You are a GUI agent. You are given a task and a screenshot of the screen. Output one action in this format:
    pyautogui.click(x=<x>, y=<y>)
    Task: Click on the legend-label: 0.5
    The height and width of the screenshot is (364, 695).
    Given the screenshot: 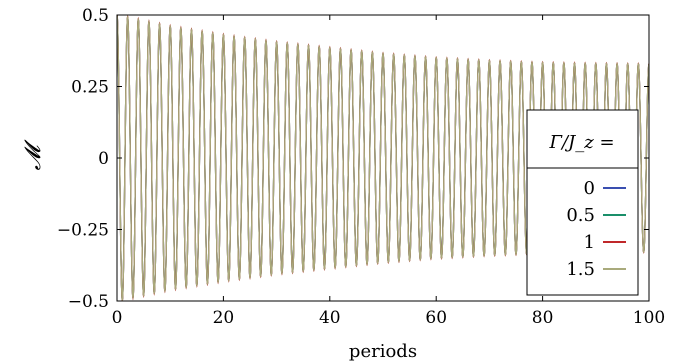 What is the action you would take?
    pyautogui.click(x=580, y=215)
    